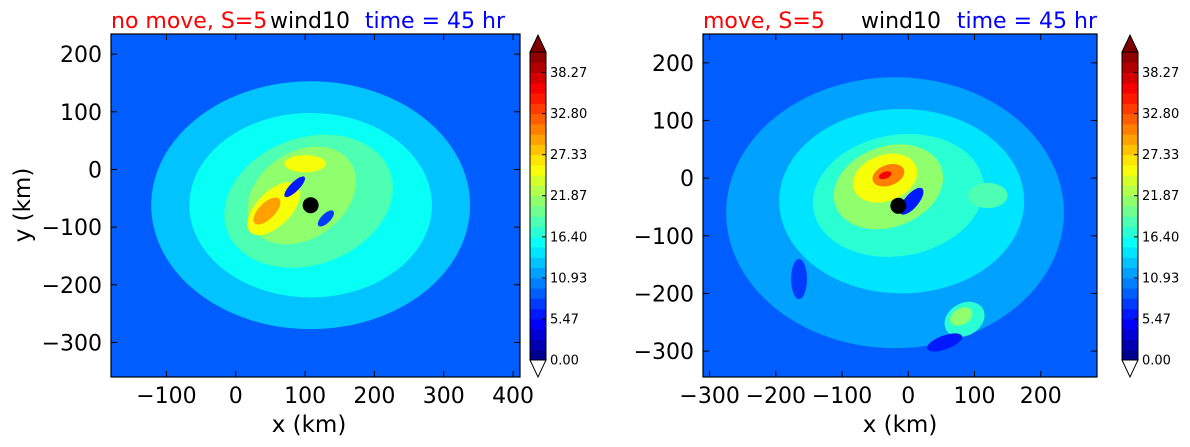 The image size is (1190, 447). What do you see at coordinates (1160, 237) in the screenshot?
I see `colorbar-tick-label: 16.40` at bounding box center [1160, 237].